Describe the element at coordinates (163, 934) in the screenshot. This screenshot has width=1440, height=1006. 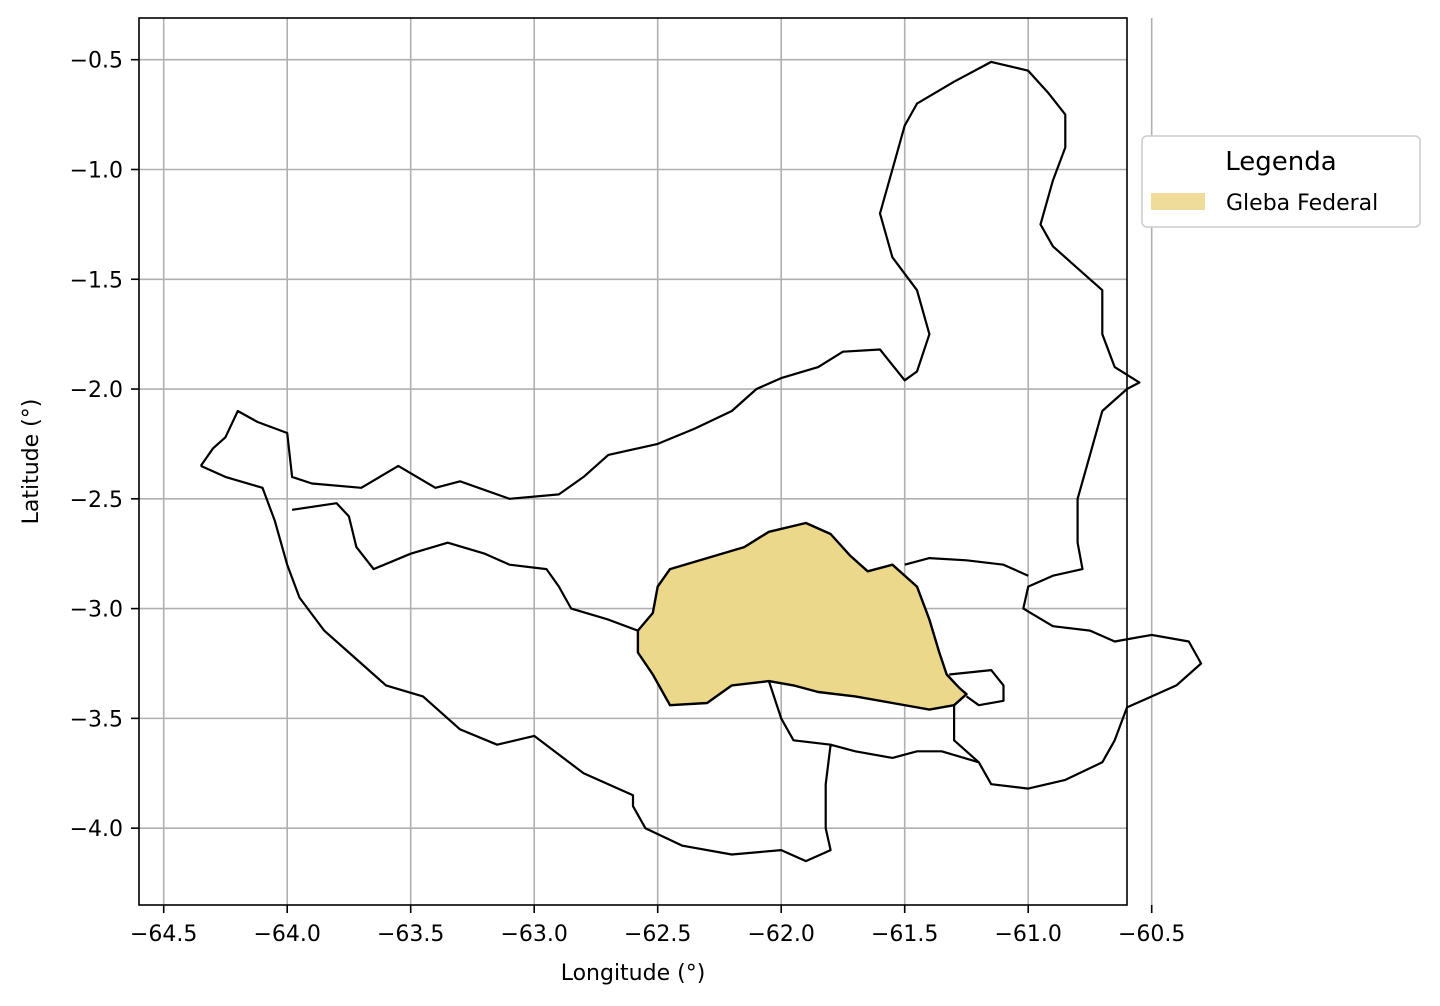
I see `x-tick-label: −64.5` at that location.